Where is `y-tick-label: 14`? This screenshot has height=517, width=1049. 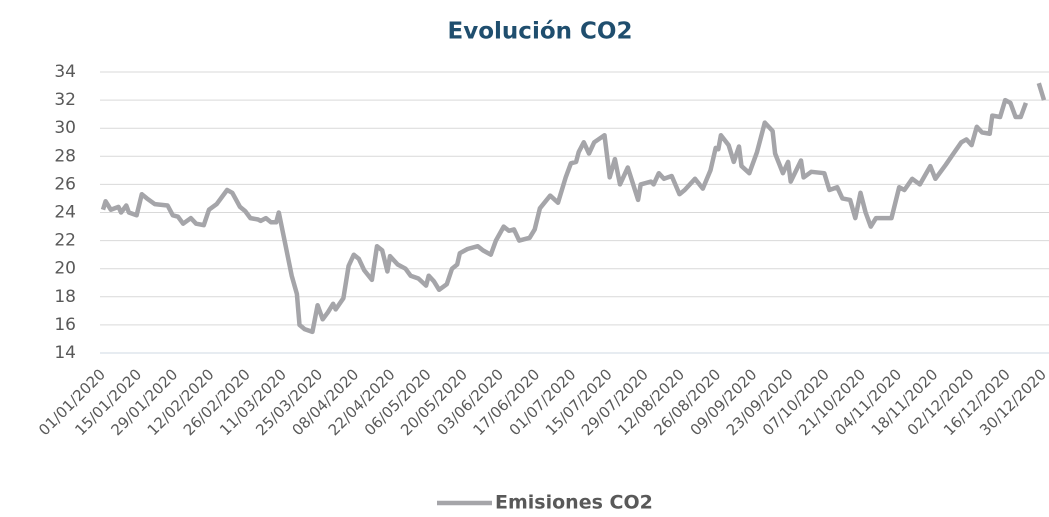
y-tick-label: 14 is located at coordinates (65, 353).